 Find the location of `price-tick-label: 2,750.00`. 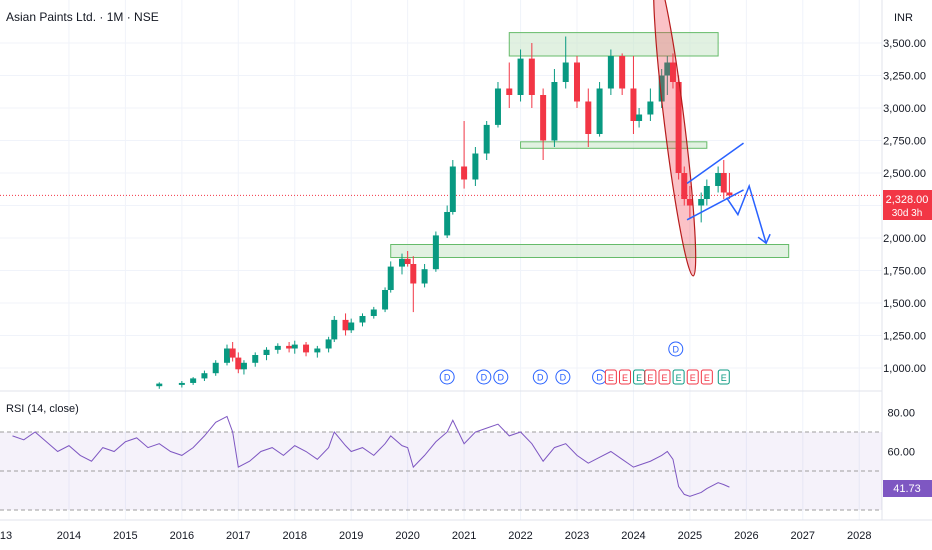

price-tick-label: 2,750.00 is located at coordinates (904, 142).